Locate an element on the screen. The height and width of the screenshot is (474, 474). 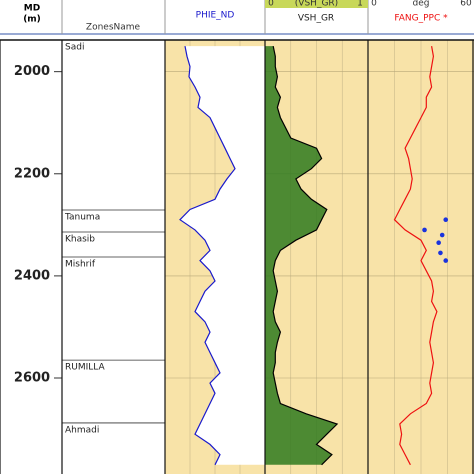
depth-label: MD is located at coordinates (32, 9).